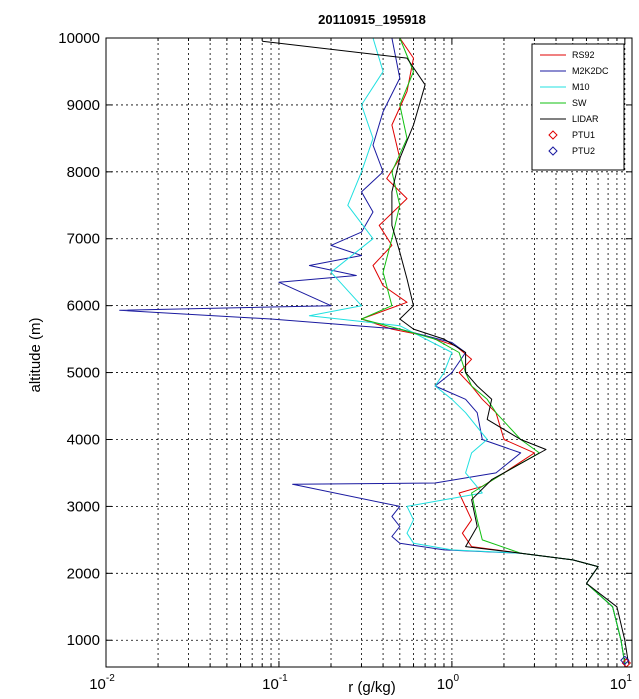 Image resolution: width=639 pixels, height=699 pixels. Describe the element at coordinates (625, 660) in the screenshot. I see `series-marker-ptu2` at that location.